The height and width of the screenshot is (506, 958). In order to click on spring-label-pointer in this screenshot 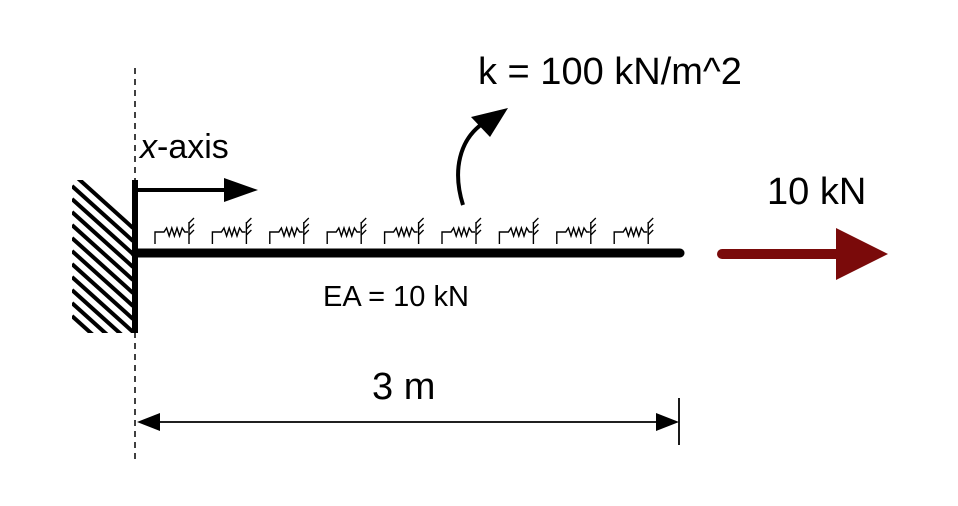, I will do `click(482, 157)`.